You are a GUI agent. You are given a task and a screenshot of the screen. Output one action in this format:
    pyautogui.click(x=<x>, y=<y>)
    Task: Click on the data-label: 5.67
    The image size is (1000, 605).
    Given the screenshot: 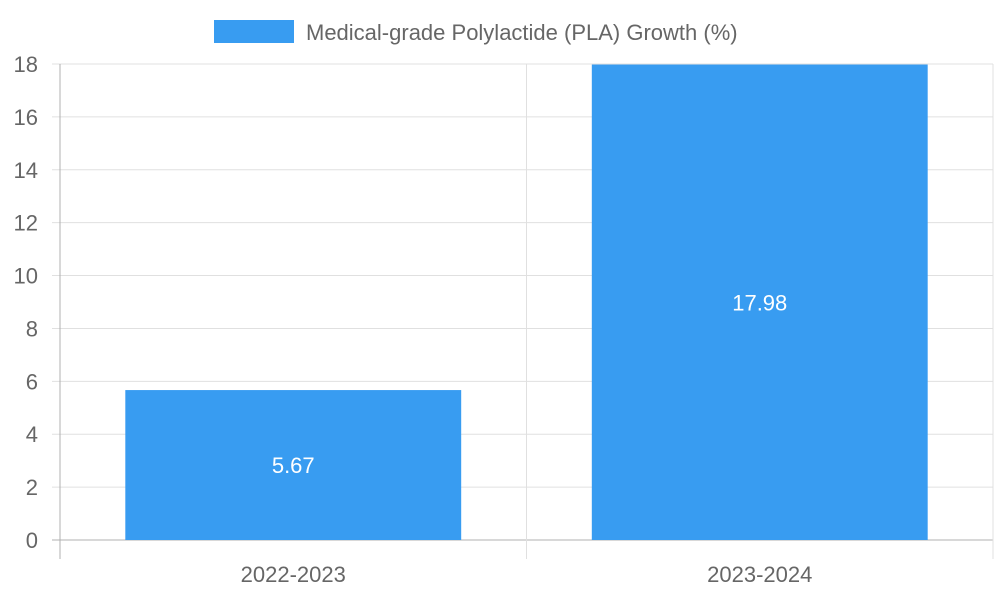 What is the action you would take?
    pyautogui.click(x=293, y=465)
    